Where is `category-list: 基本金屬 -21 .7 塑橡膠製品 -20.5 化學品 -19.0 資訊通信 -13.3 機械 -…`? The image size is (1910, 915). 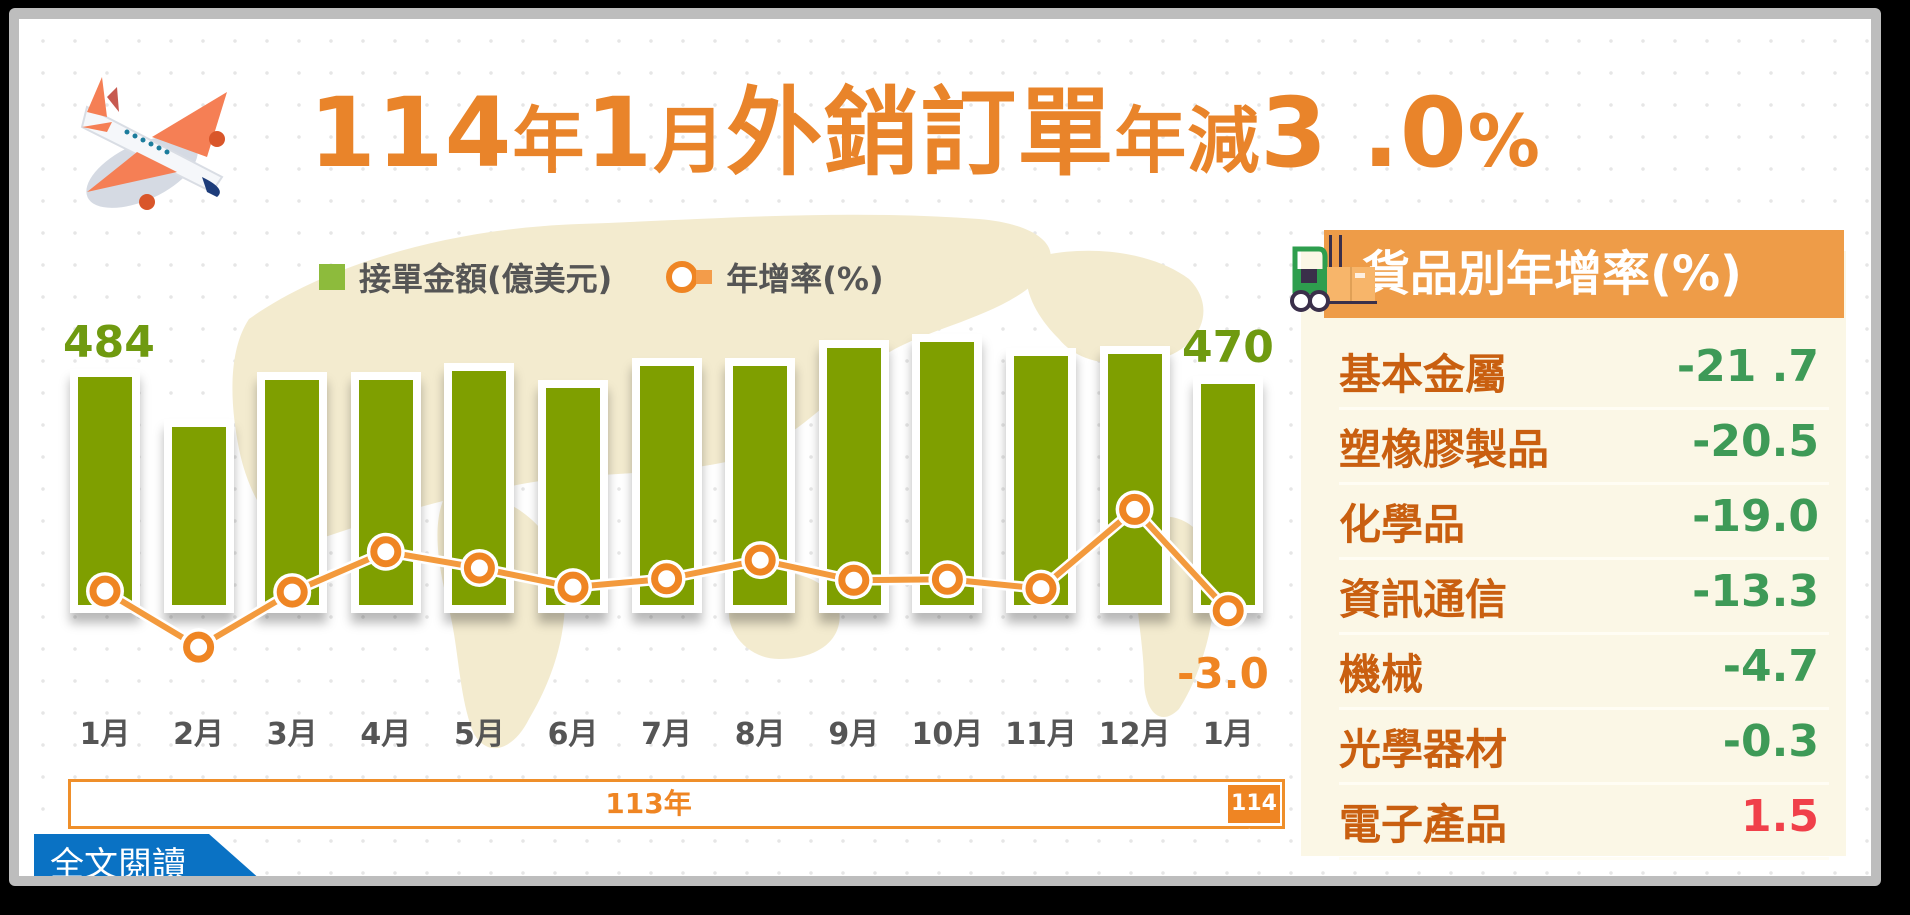 category-list: 基本金屬 -21 .7 塑橡膠製品 -20.5 化學品 -19.0 資訊通信 -13.3 機械 -… is located at coordinates (1584, 597).